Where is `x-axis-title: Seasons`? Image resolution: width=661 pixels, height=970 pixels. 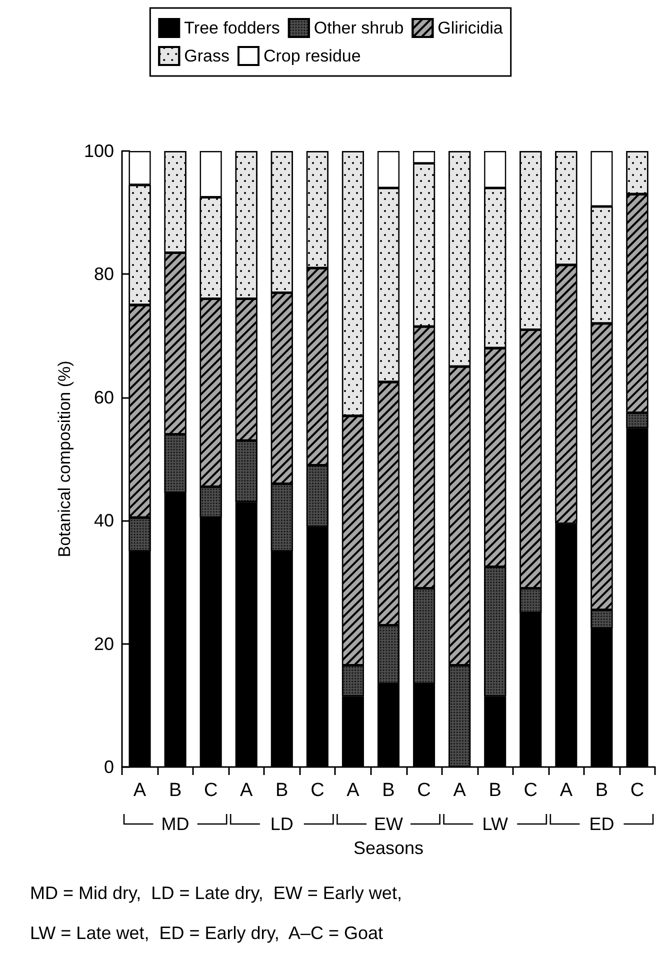
x-axis-title: Seasons is located at coordinates (388, 848).